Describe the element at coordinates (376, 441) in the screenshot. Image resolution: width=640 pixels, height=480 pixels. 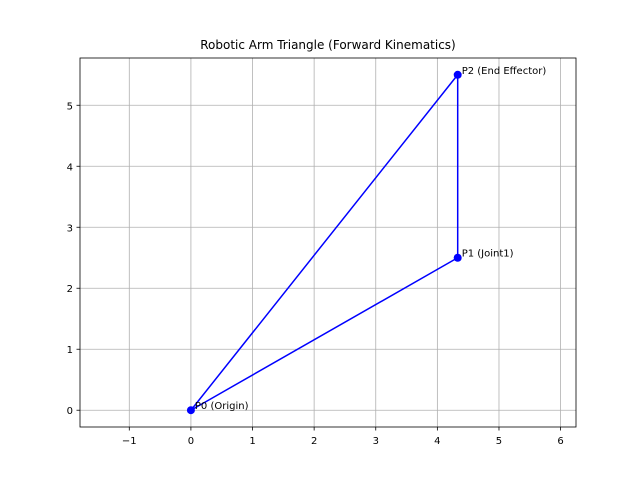
I see `x-tick-label: 3` at that location.